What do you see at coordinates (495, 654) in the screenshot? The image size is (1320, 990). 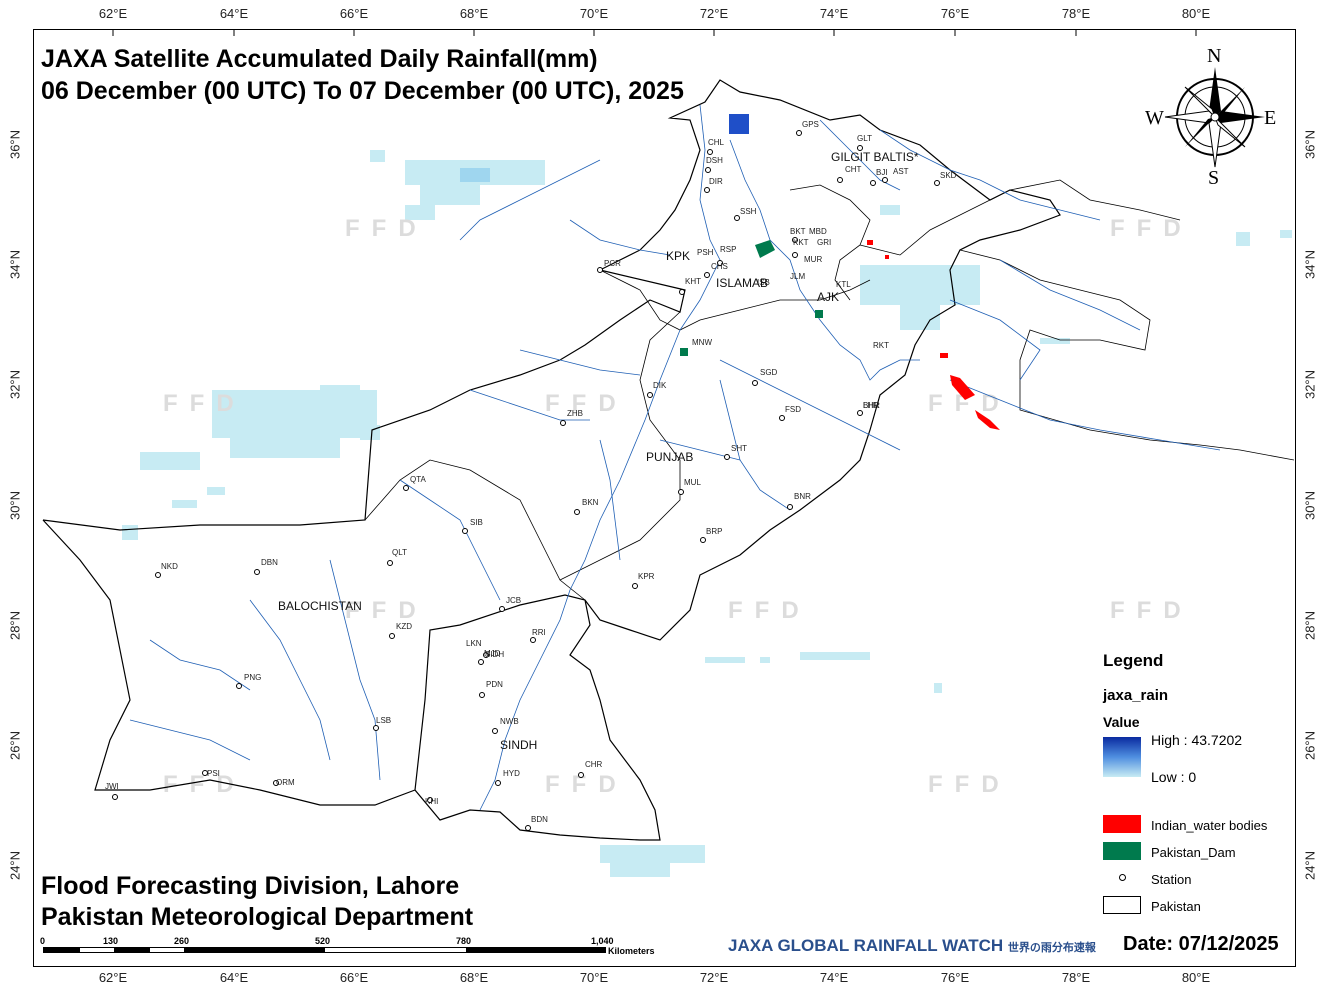 I see `station-label: SIDH` at bounding box center [495, 654].